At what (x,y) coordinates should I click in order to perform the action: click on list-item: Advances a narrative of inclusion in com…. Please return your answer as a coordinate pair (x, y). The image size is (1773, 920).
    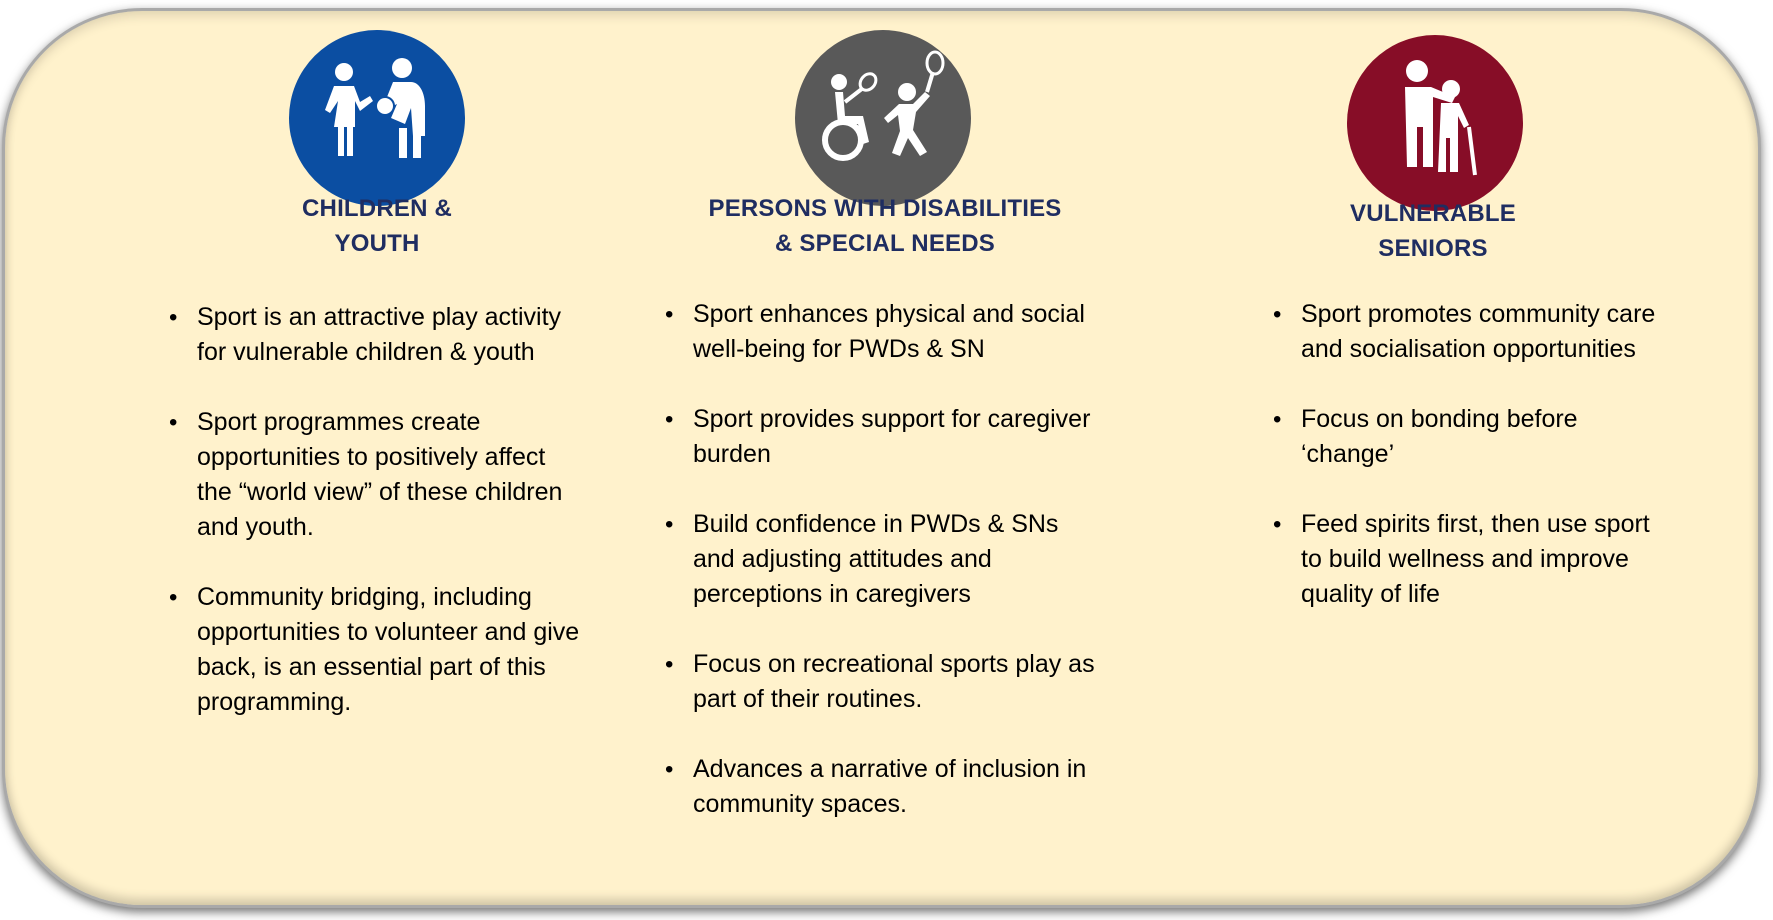
    Looking at the image, I should click on (883, 787).